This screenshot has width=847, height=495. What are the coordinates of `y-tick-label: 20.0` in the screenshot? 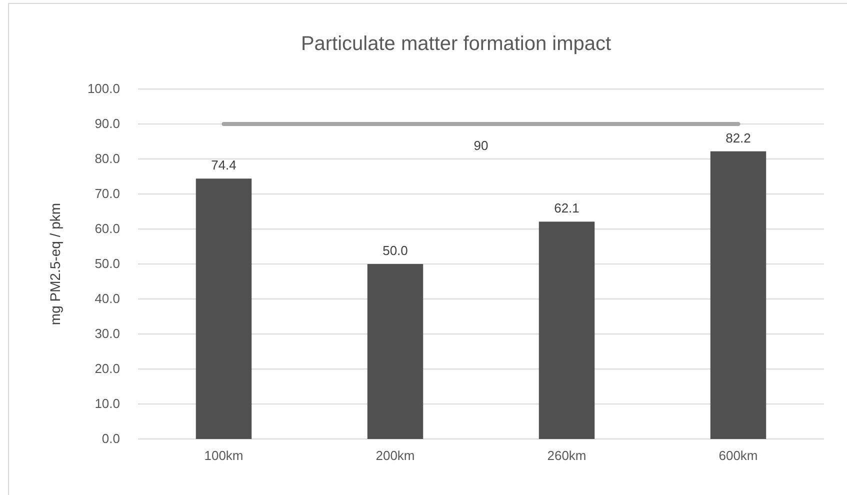 It's located at (107, 368).